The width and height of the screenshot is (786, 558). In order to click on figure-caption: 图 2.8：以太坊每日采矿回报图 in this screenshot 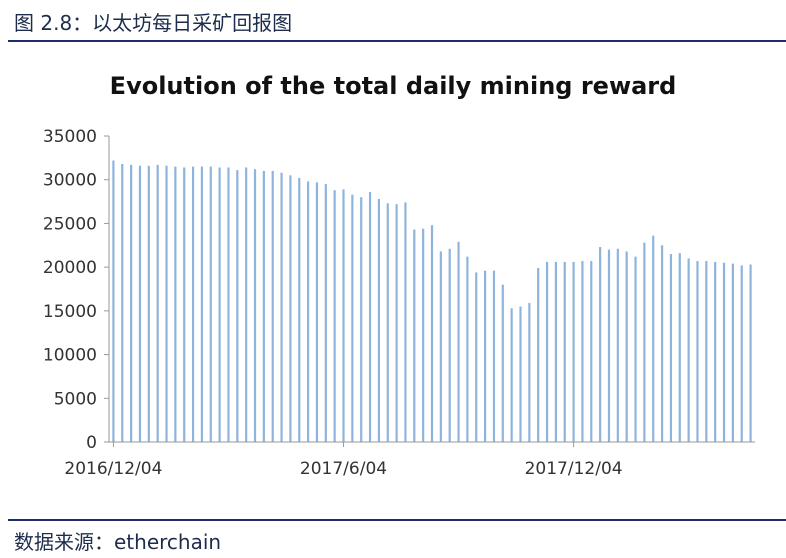, I will do `click(153, 23)`.